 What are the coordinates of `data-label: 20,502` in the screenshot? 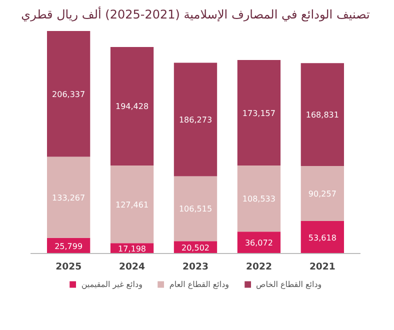 It's located at (196, 247).